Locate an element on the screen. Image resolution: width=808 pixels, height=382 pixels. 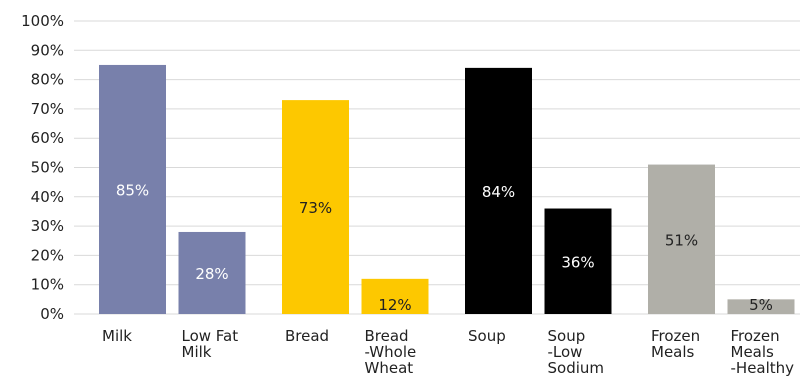
data-label: 36% is located at coordinates (577, 262).